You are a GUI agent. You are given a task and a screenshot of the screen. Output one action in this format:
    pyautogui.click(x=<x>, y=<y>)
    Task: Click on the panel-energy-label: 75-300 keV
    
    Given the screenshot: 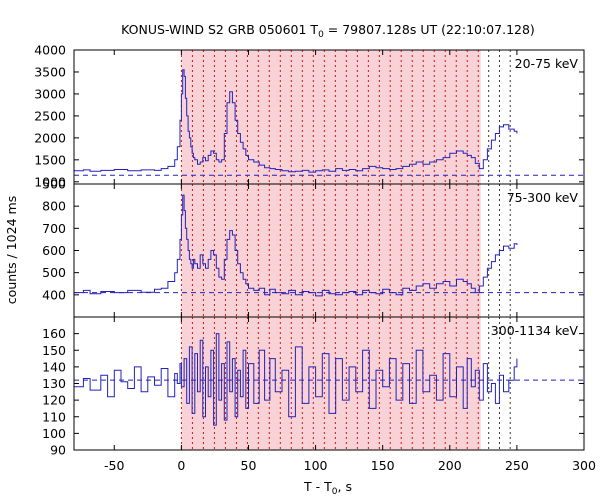 What is the action you would take?
    pyautogui.click(x=543, y=197)
    